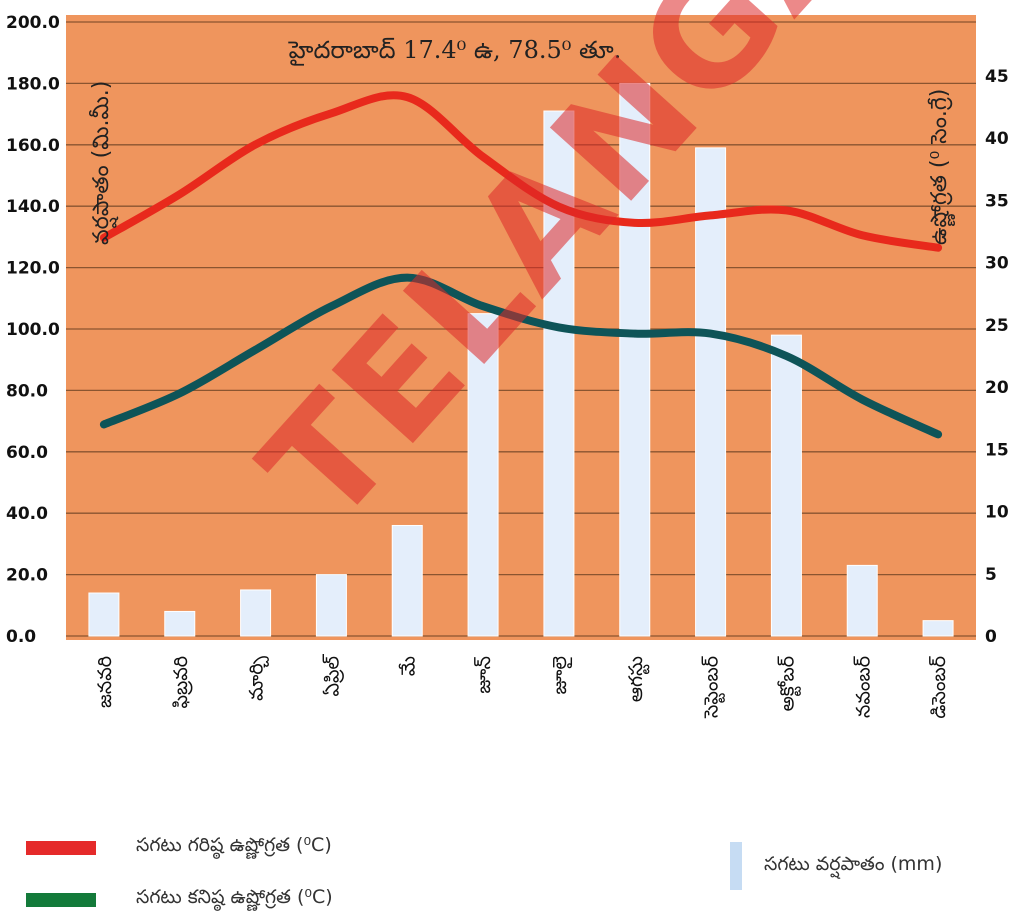 Image resolution: width=1010 pixels, height=918 pixels. I want to click on right-tick-label: 10, so click(997, 513).